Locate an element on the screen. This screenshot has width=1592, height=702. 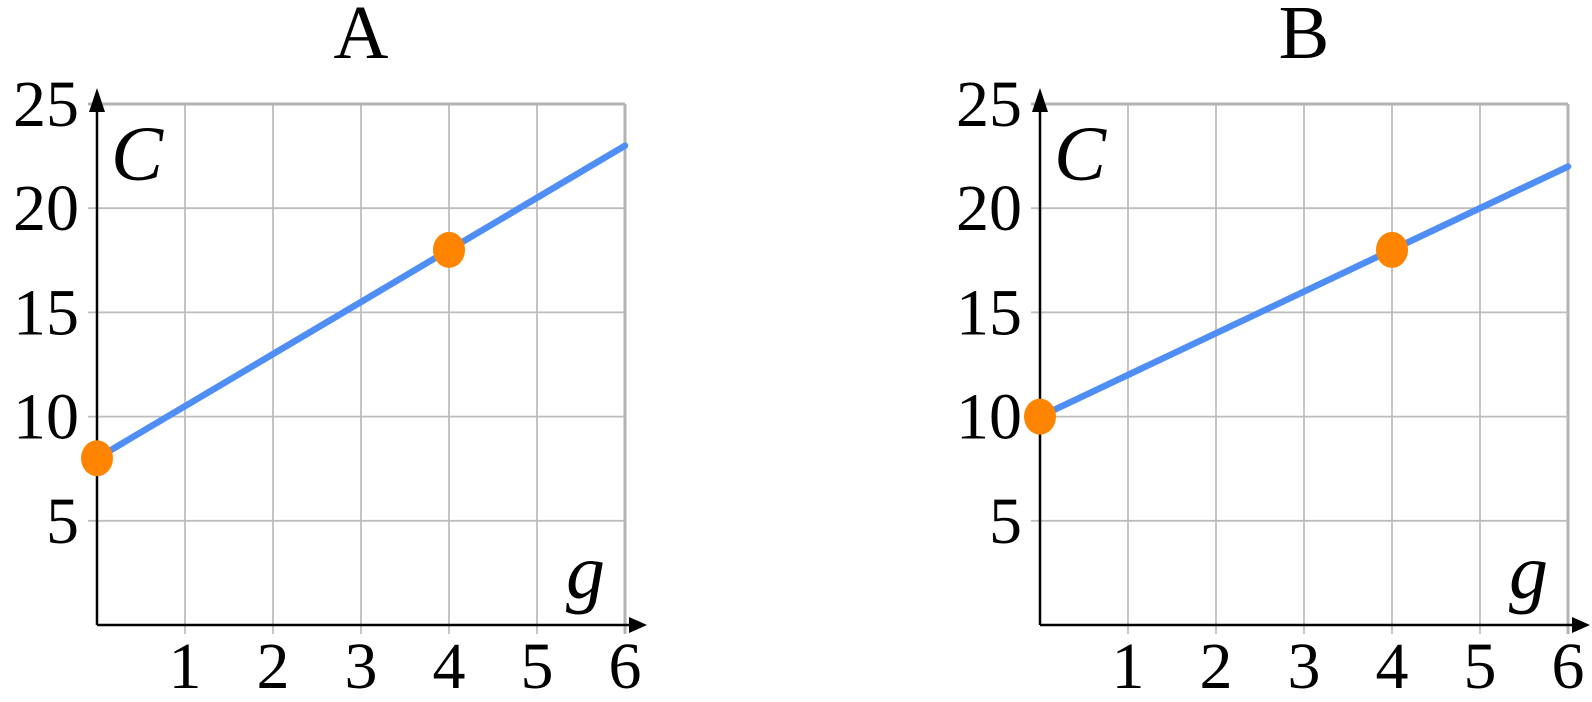
y-tick-label-b-10: 10 is located at coordinates (989, 417).